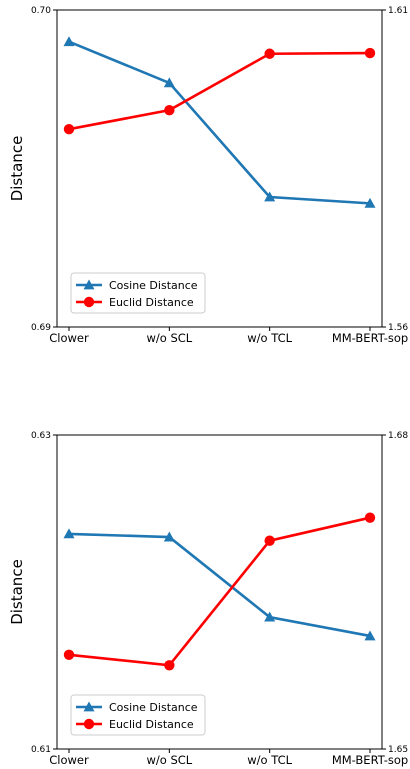  What do you see at coordinates (398, 750) in the screenshot?
I see `right-tick-label: 1.65` at bounding box center [398, 750].